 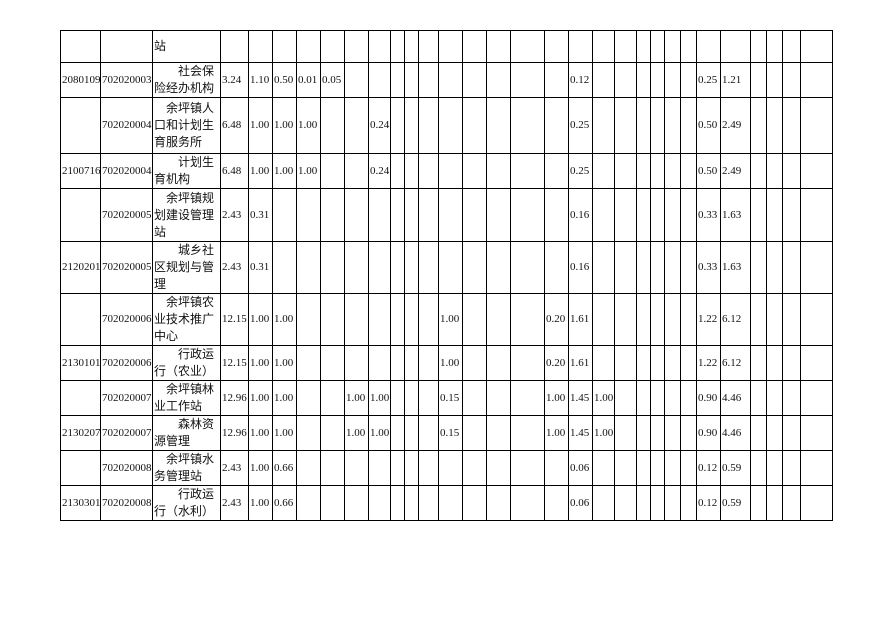 I want to click on unit-code: 702020007, so click(x=126, y=433).